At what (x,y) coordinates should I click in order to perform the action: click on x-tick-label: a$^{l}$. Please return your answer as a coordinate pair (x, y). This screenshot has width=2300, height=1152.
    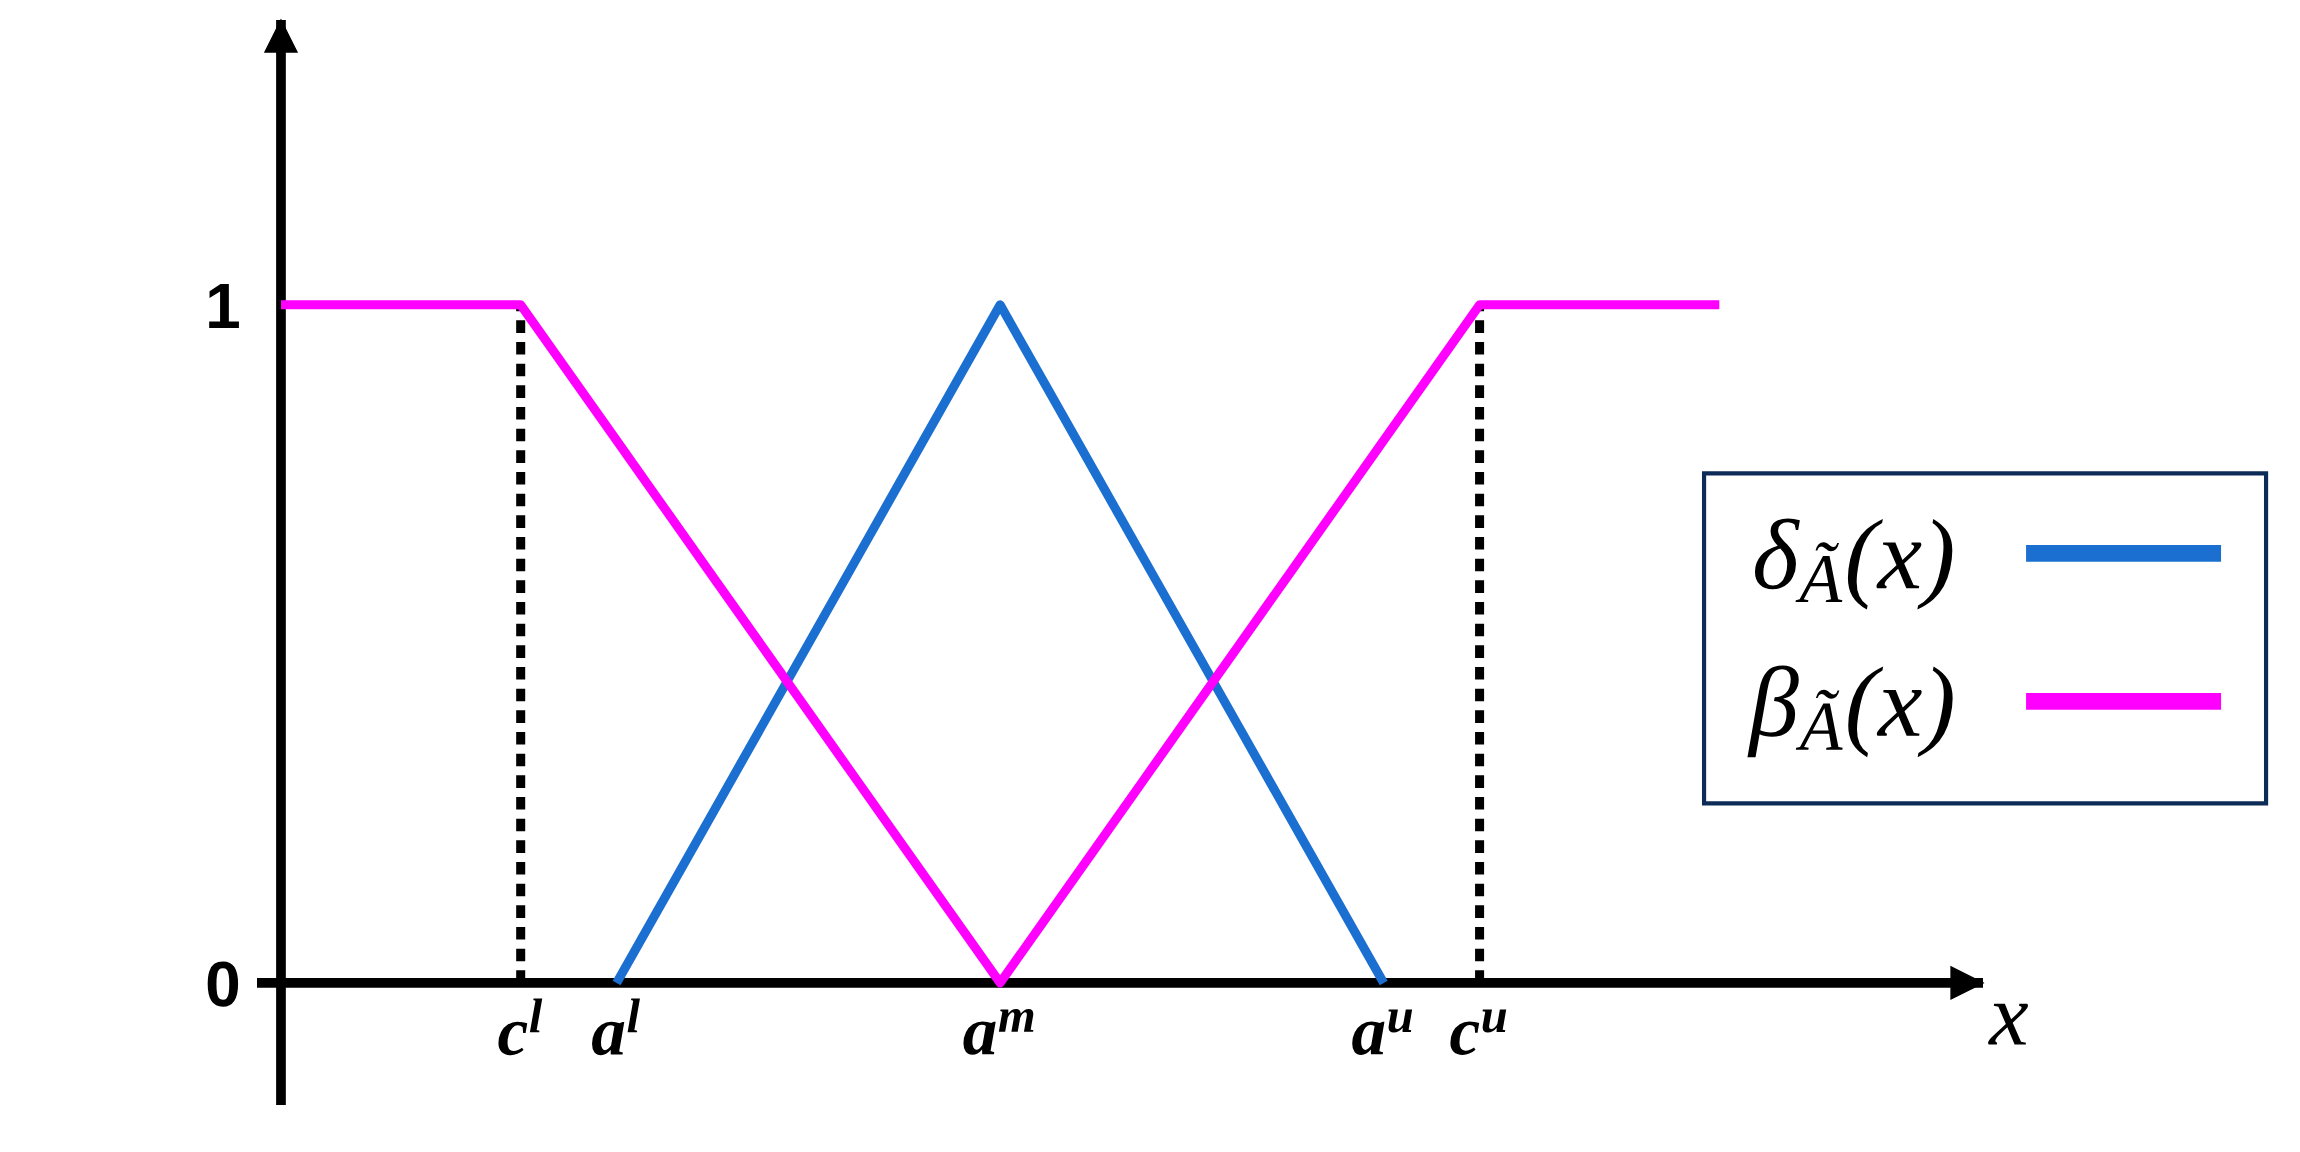
    Looking at the image, I should click on (616, 1027).